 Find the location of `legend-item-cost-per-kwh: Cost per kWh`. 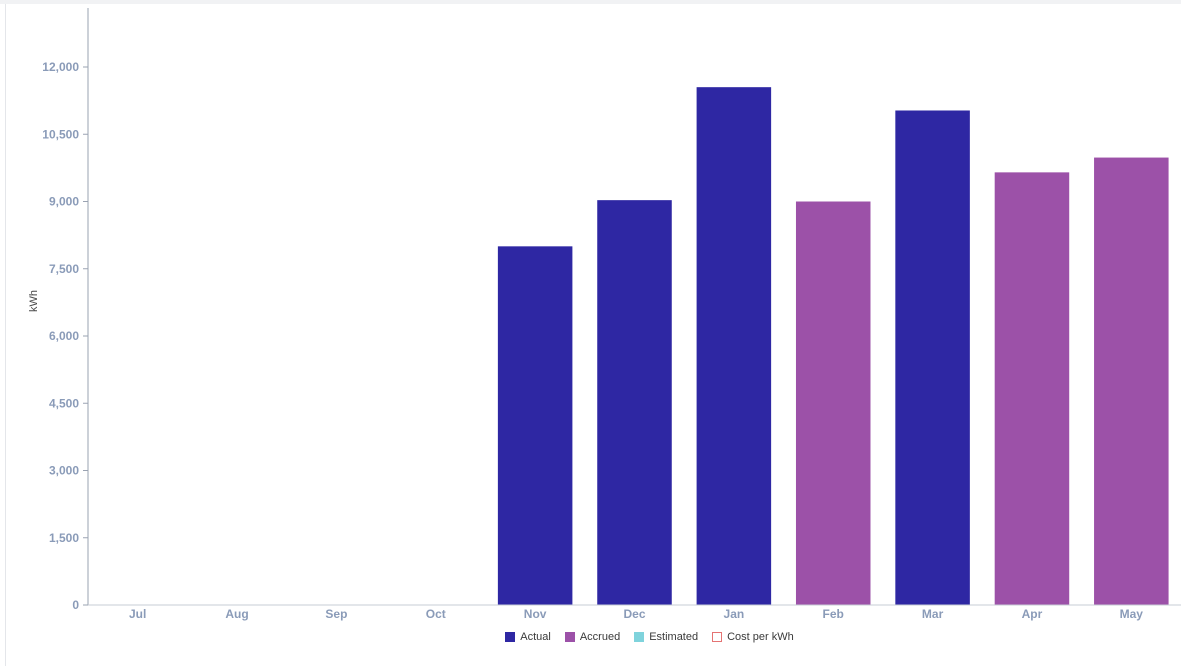

legend-item-cost-per-kwh: Cost per kWh is located at coordinates (753, 637).